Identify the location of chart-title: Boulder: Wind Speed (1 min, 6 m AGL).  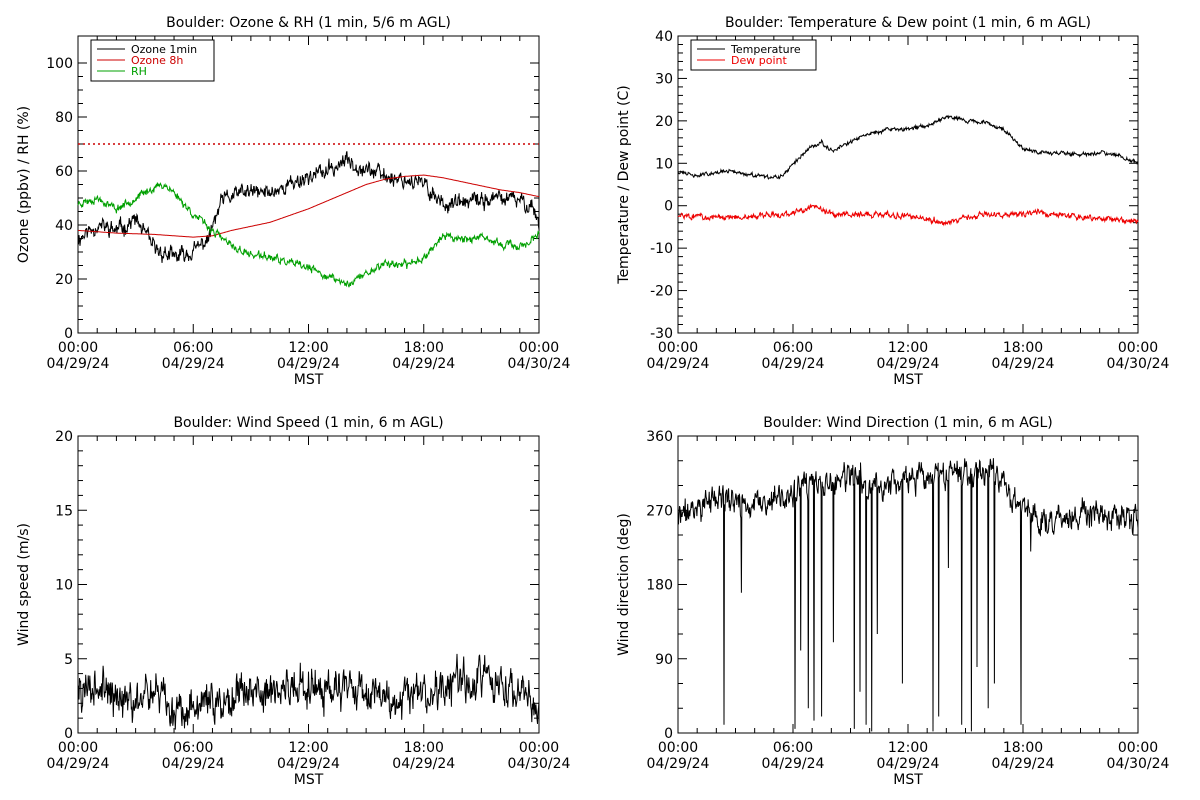
(308, 423).